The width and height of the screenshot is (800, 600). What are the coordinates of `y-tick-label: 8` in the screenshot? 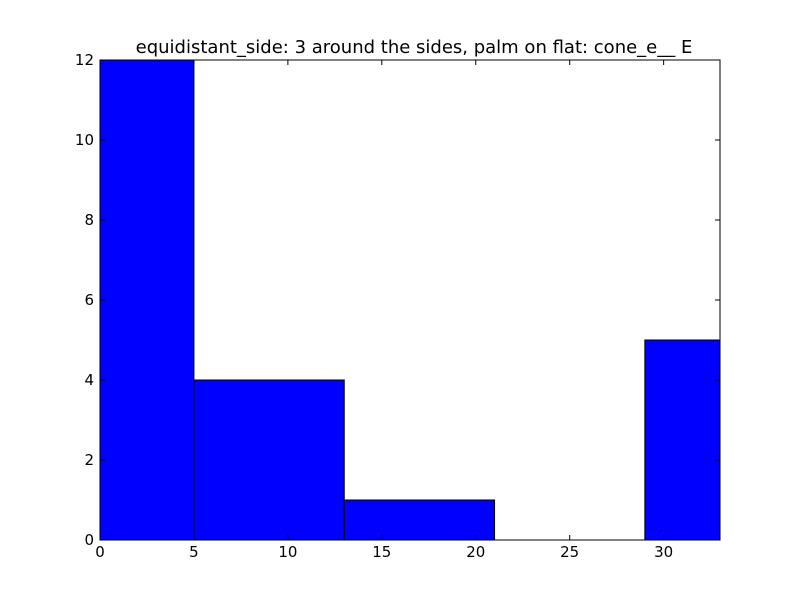 It's located at (89, 220).